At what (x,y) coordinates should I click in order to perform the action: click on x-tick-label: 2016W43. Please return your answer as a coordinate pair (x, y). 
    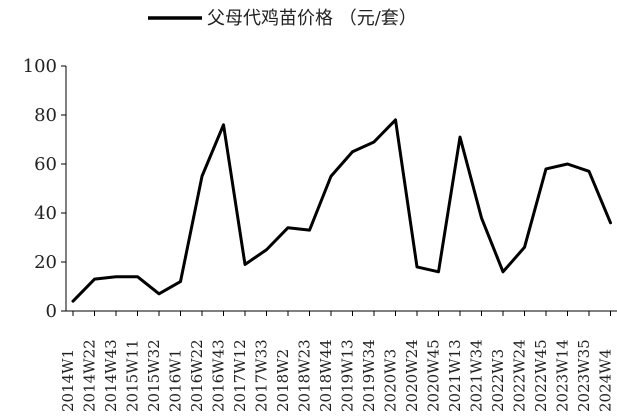
    Looking at the image, I should click on (219, 375).